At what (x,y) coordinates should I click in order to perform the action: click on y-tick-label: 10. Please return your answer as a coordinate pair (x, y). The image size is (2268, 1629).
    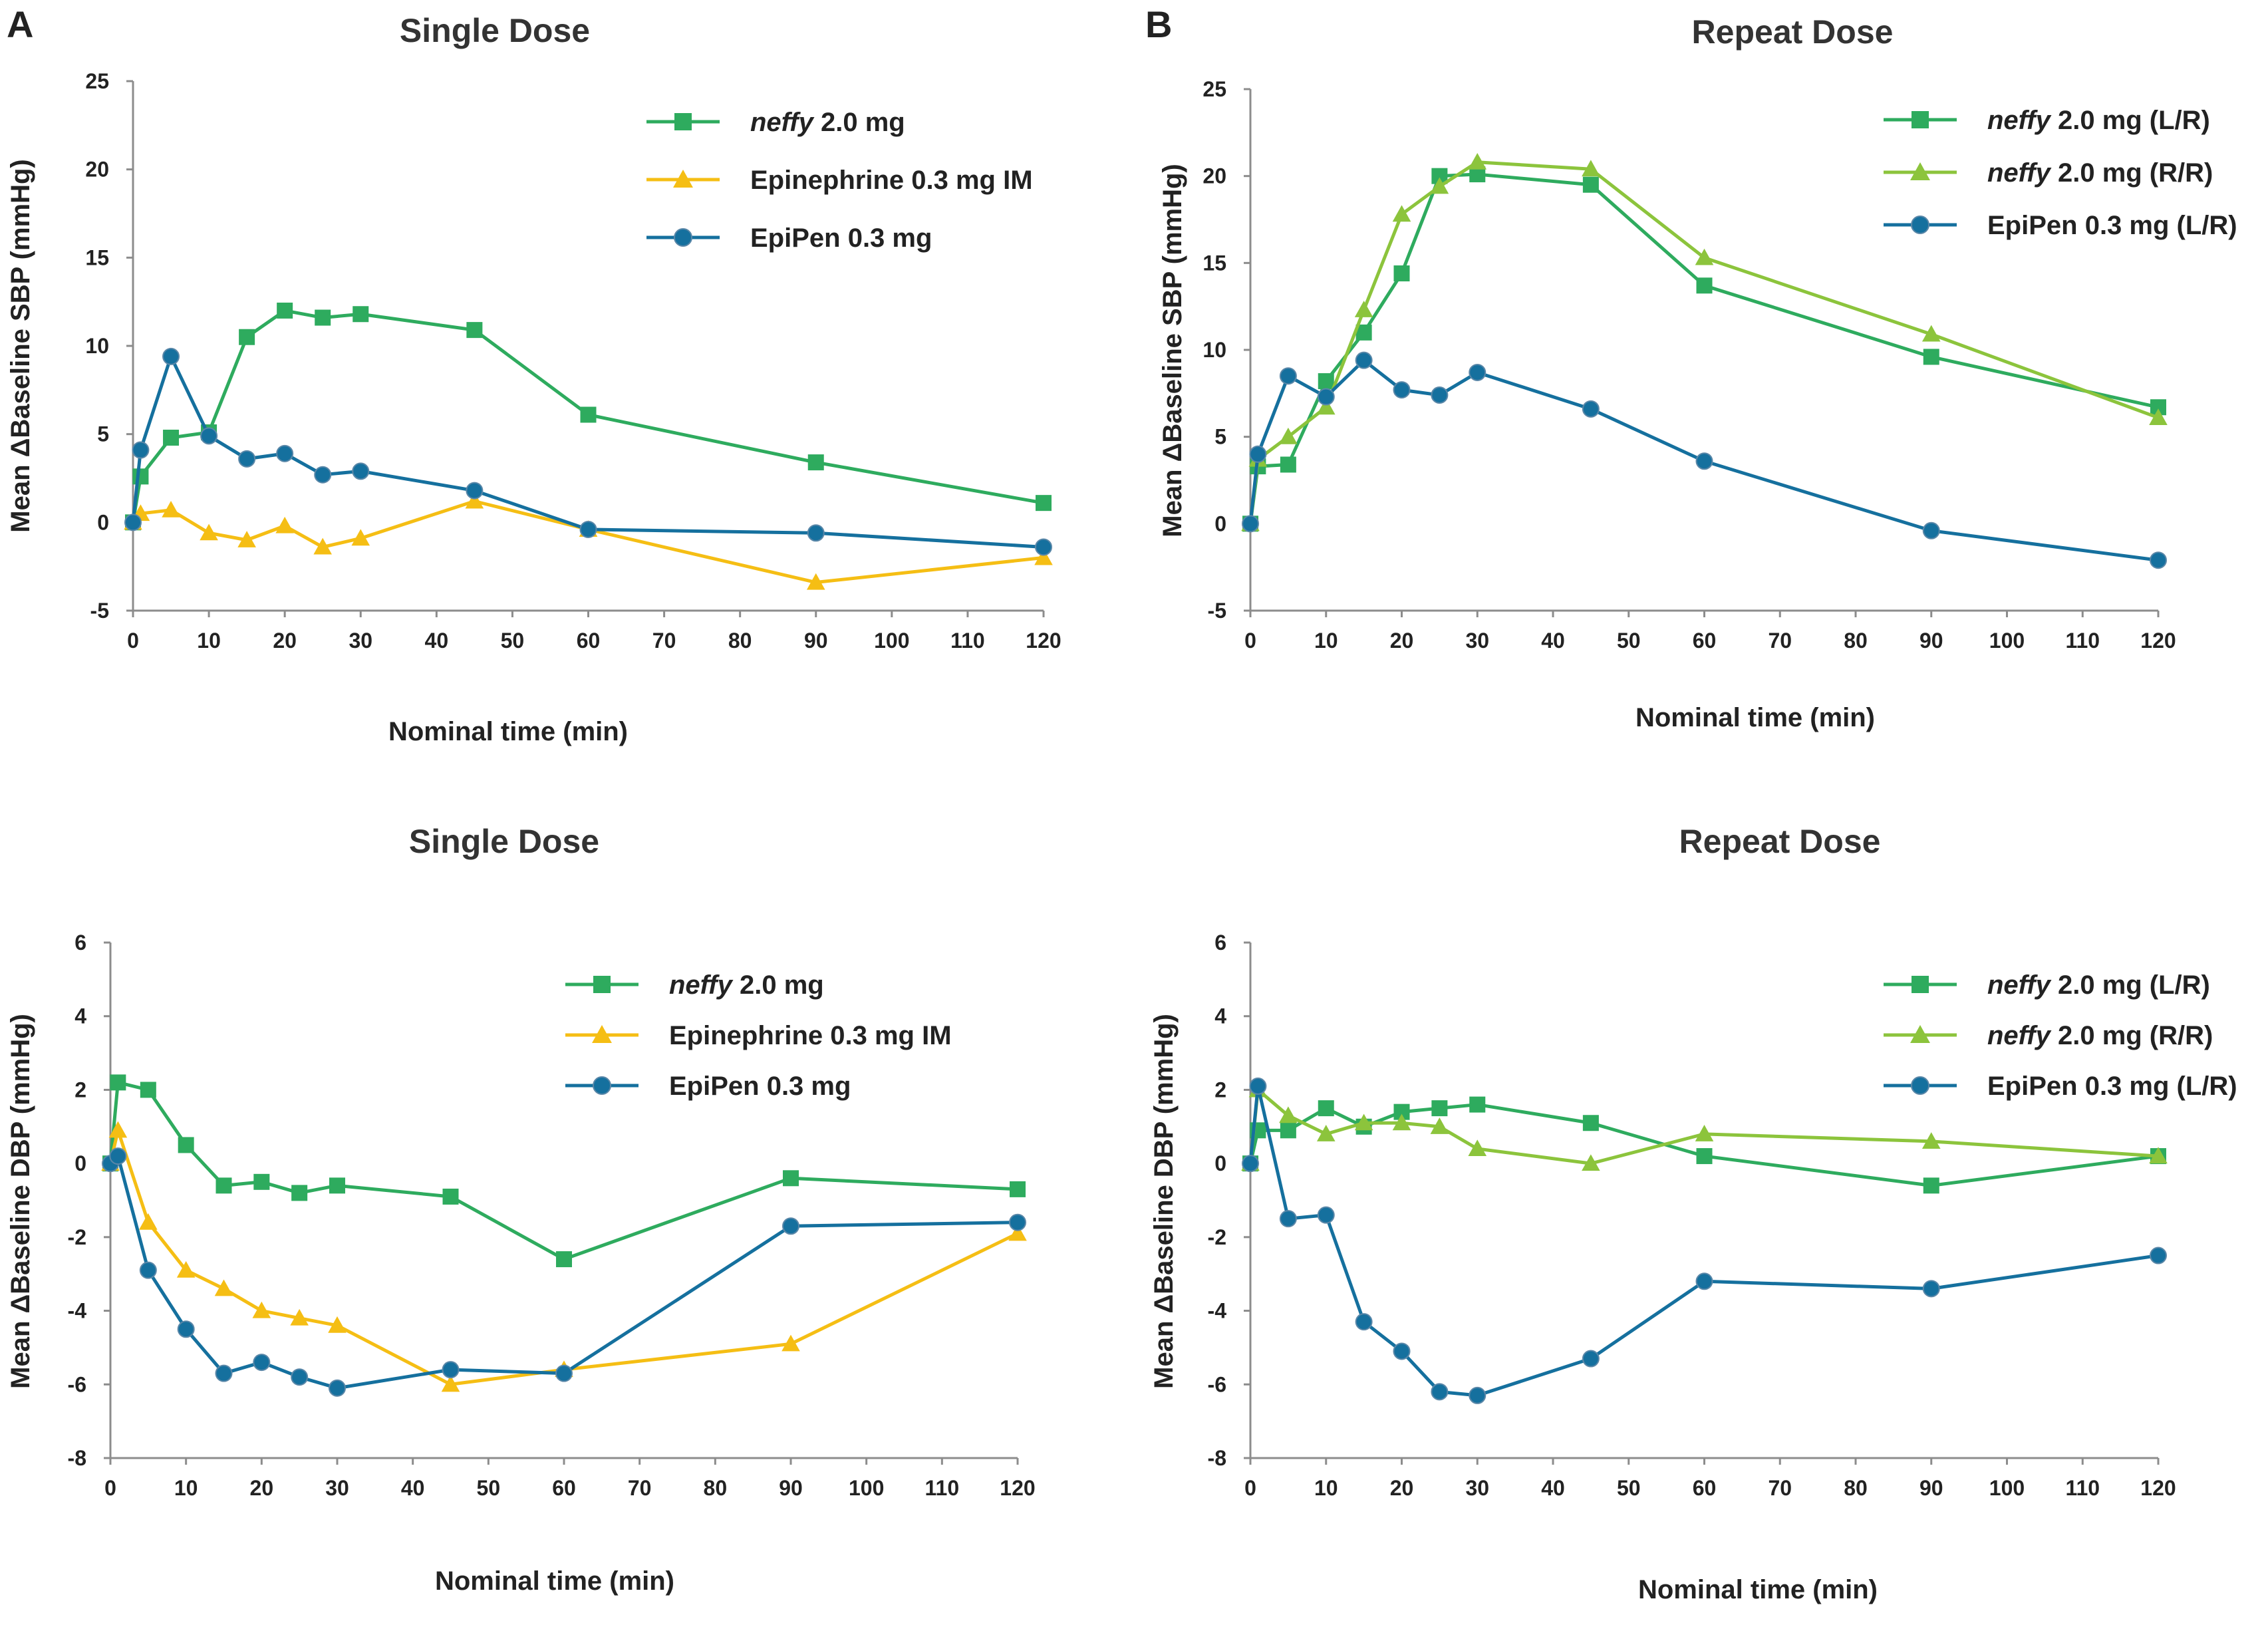
    Looking at the image, I should click on (1215, 350).